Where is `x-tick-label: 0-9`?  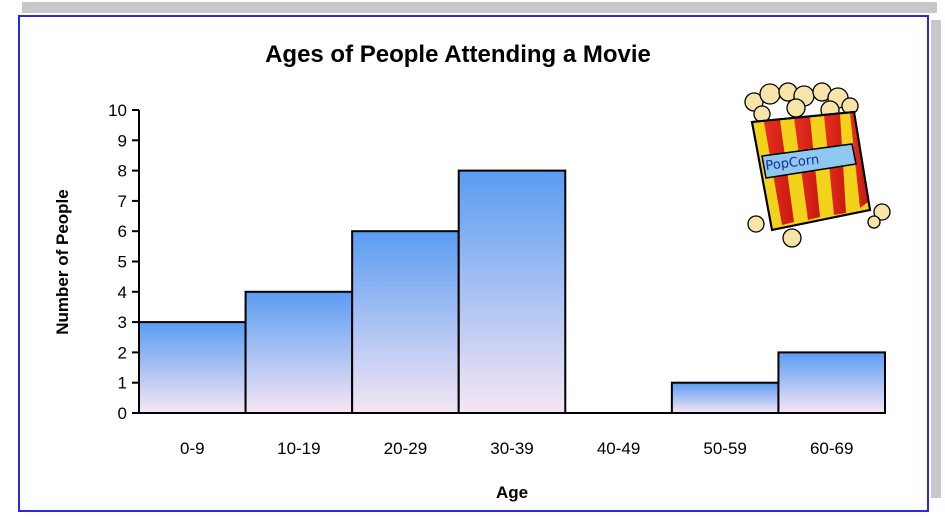 x-tick-label: 0-9 is located at coordinates (192, 448).